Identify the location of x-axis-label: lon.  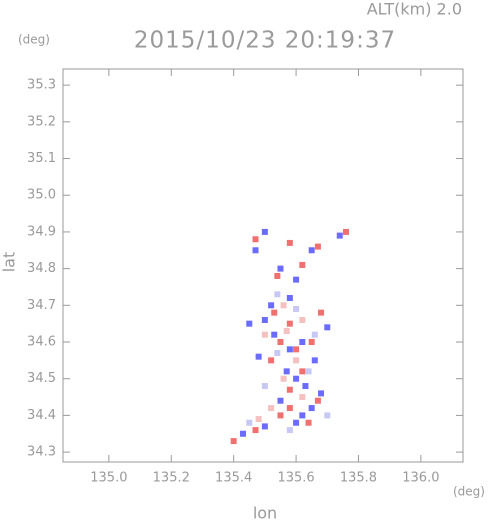
(265, 513).